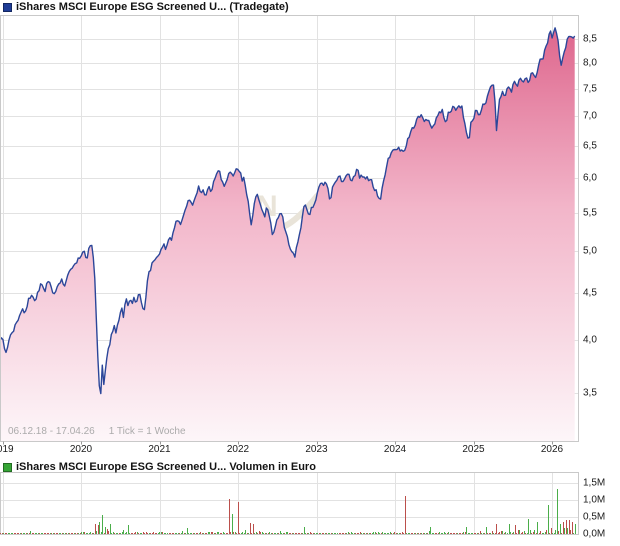 The width and height of the screenshot is (620, 546). What do you see at coordinates (473, 449) in the screenshot?
I see `year-axis-label: 2025` at bounding box center [473, 449].